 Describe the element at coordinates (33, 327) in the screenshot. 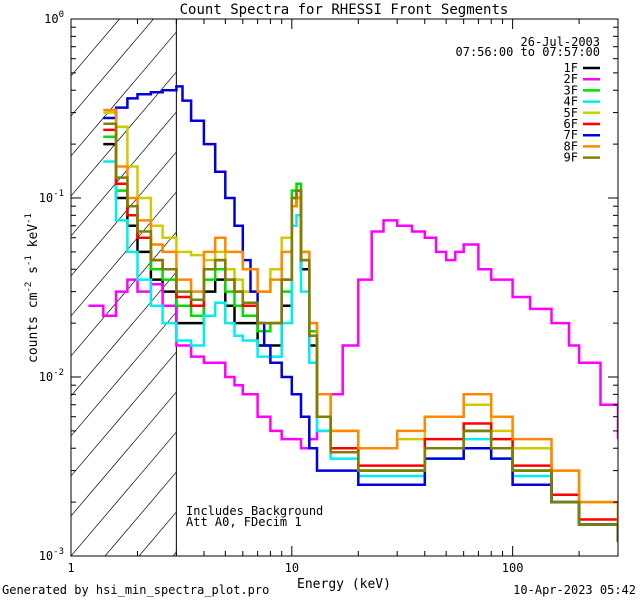

I see `y-axis-label-main: counts cm` at that location.